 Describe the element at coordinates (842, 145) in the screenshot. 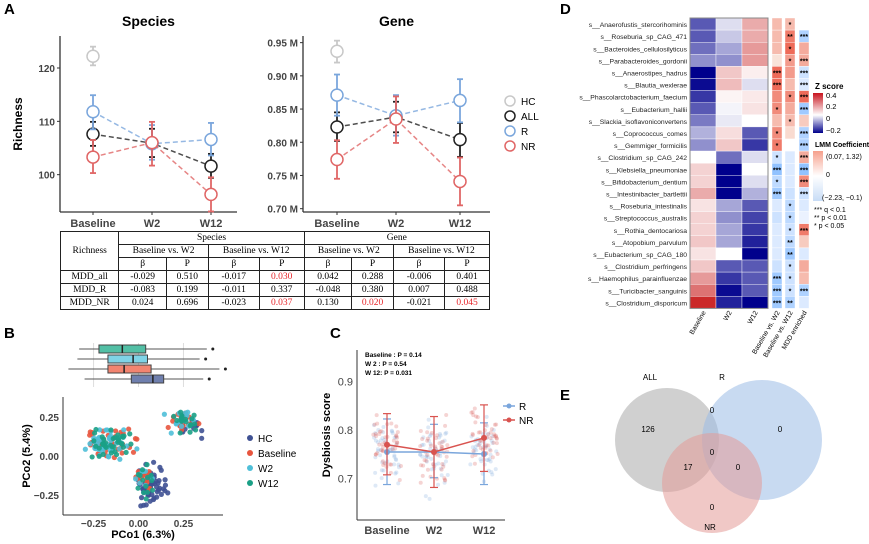

I see `legend-title: LMM Coefficient` at that location.